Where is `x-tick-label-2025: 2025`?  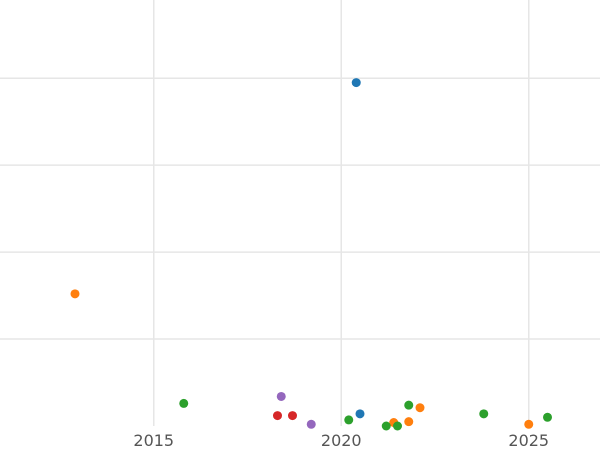
x-tick-label-2025: 2025 is located at coordinates (528, 440).